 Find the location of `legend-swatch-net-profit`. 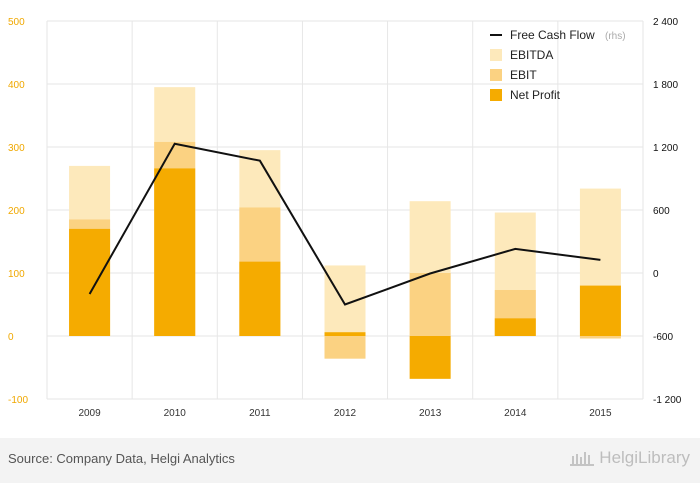

legend-swatch-net-profit is located at coordinates (496, 95).